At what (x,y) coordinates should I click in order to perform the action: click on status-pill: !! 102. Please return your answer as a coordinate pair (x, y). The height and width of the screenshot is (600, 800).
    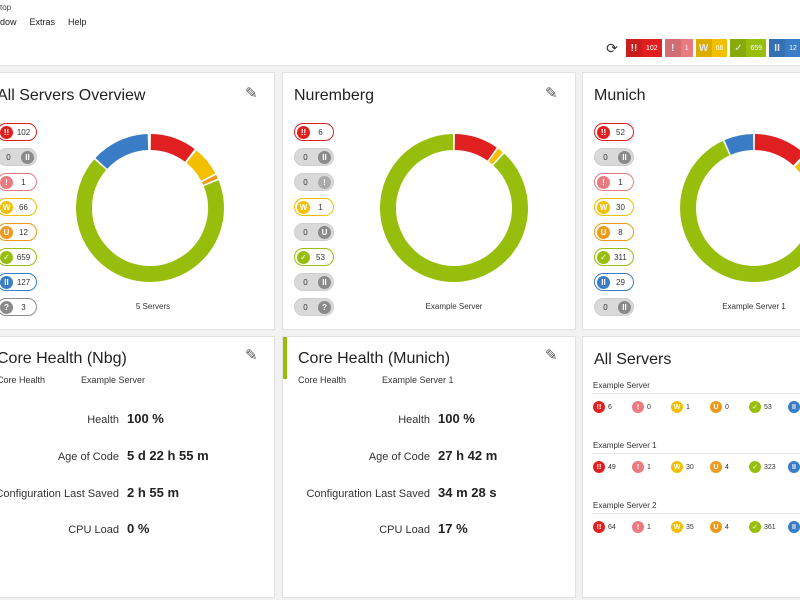
    Looking at the image, I should click on (18, 132).